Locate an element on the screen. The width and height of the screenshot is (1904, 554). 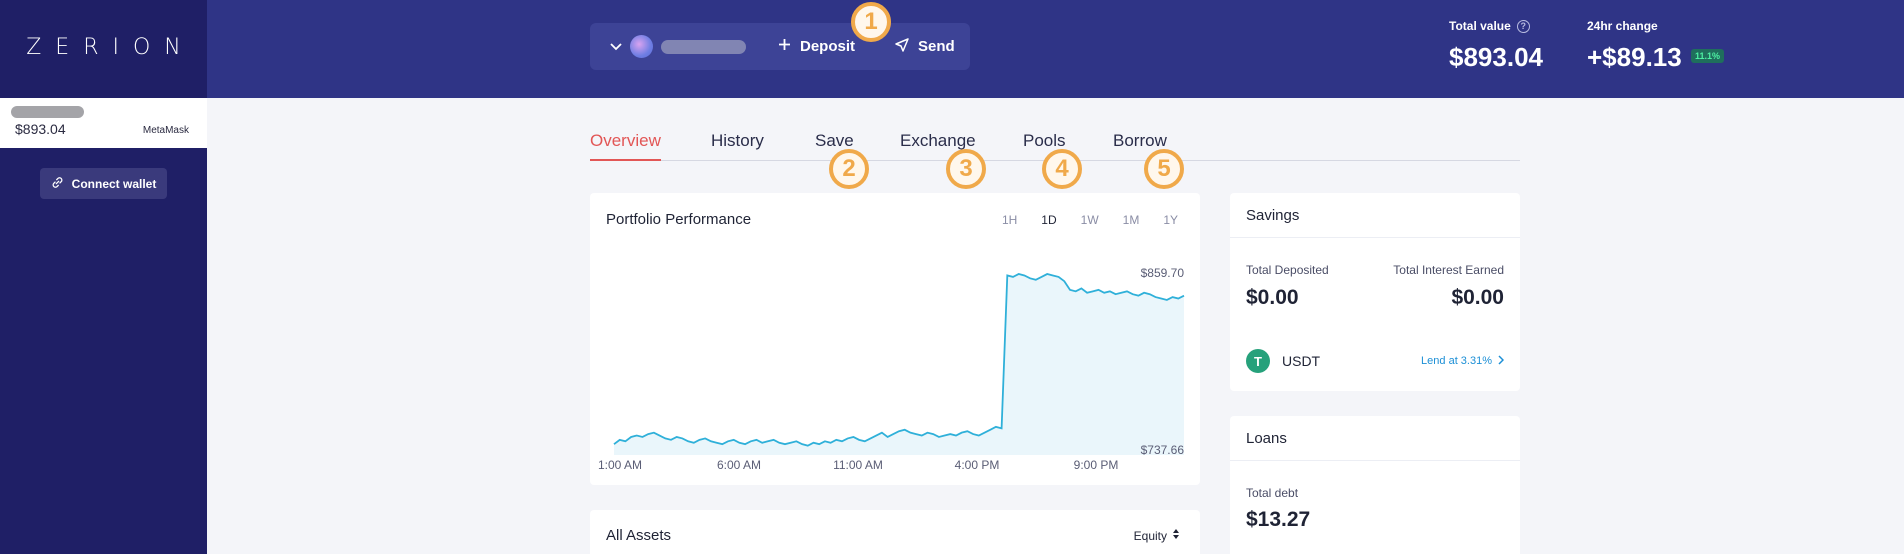
lend-link-label: Lend at 3.31% is located at coordinates (1456, 361).